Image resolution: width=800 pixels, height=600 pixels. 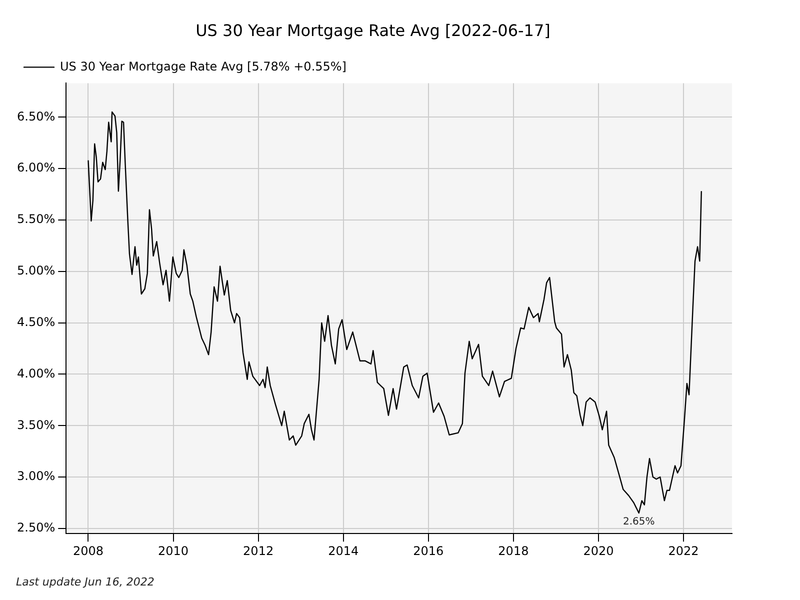 I want to click on x-tick-label: 2020, so click(x=598, y=551).